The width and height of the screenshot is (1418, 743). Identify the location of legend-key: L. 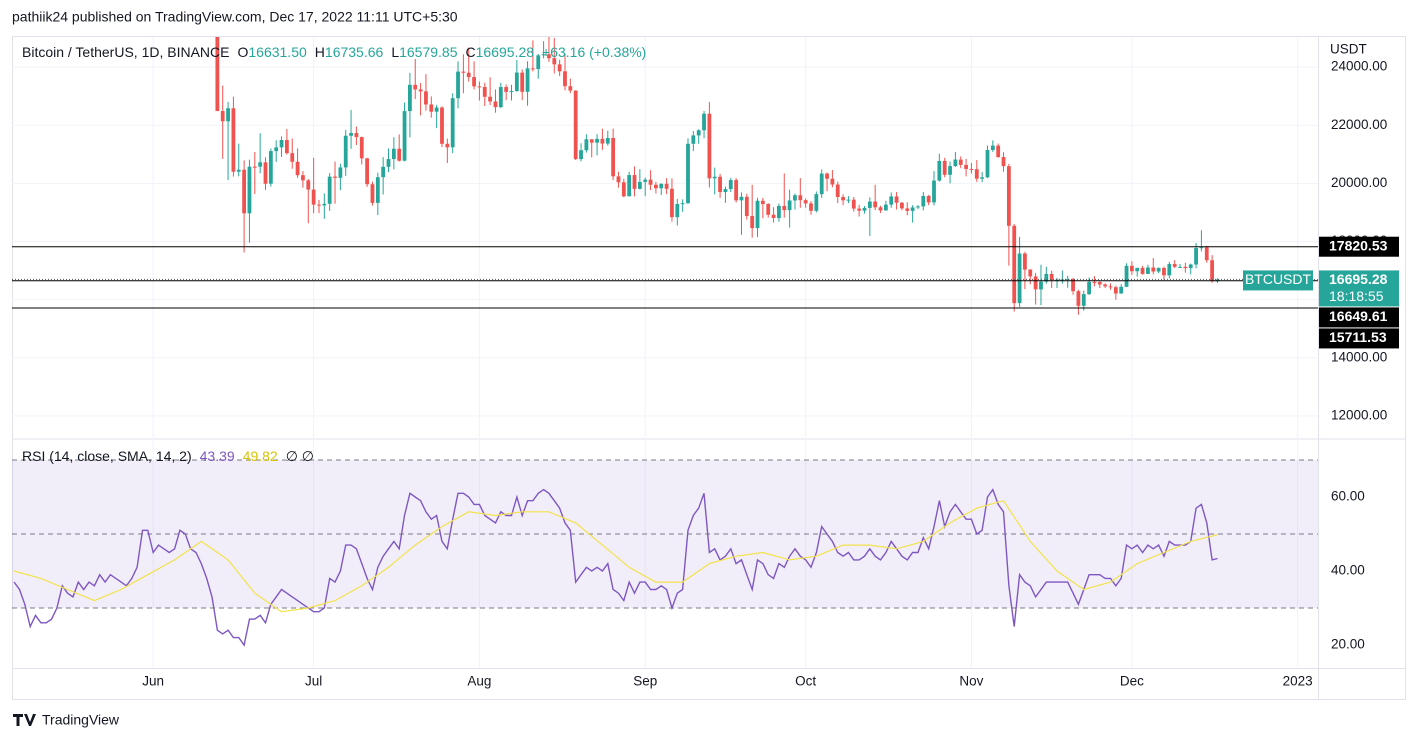
(395, 52).